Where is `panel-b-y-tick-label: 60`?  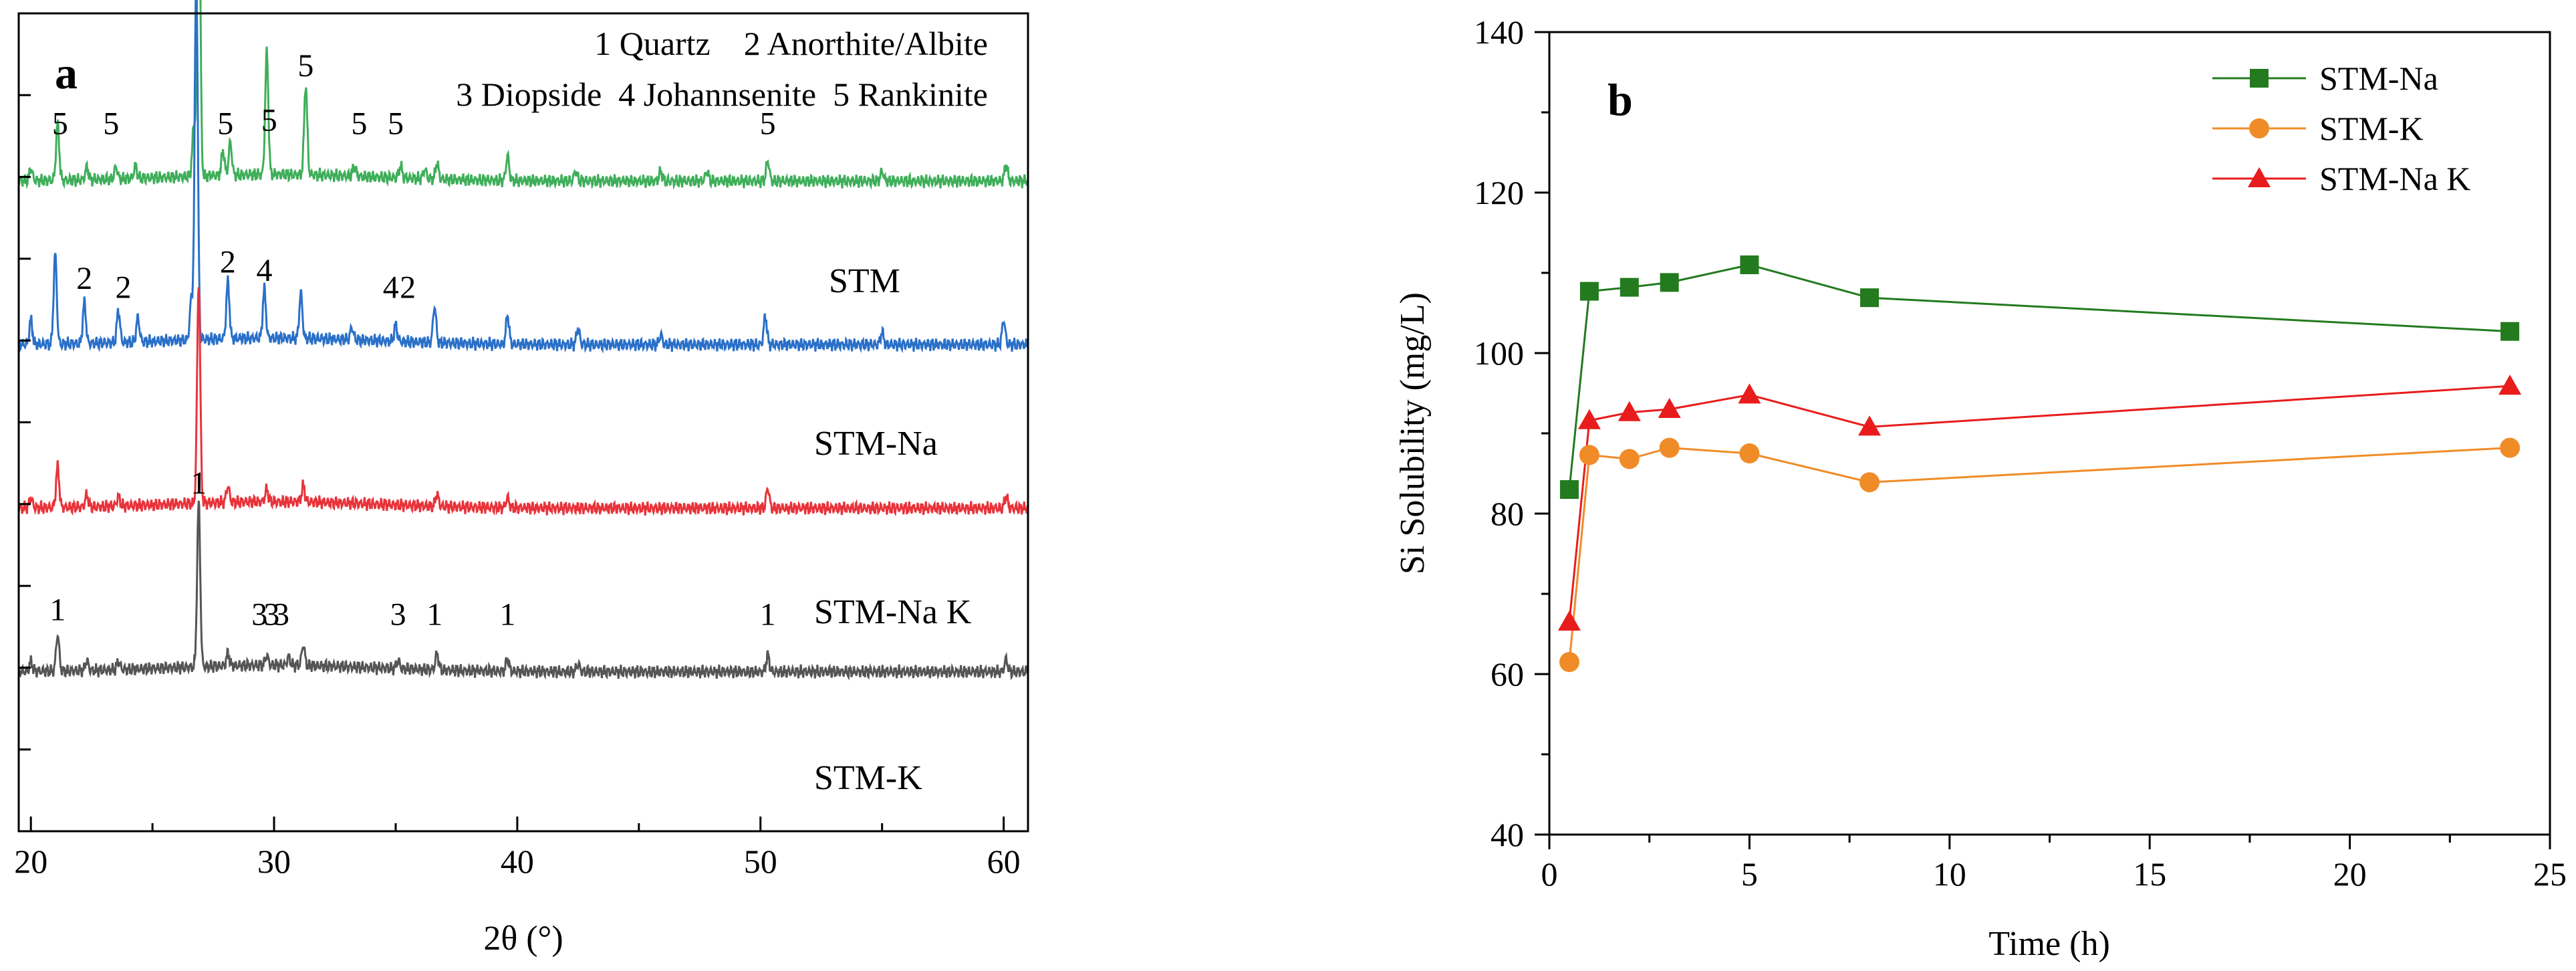
panel-b-y-tick-label: 60 is located at coordinates (1507, 674).